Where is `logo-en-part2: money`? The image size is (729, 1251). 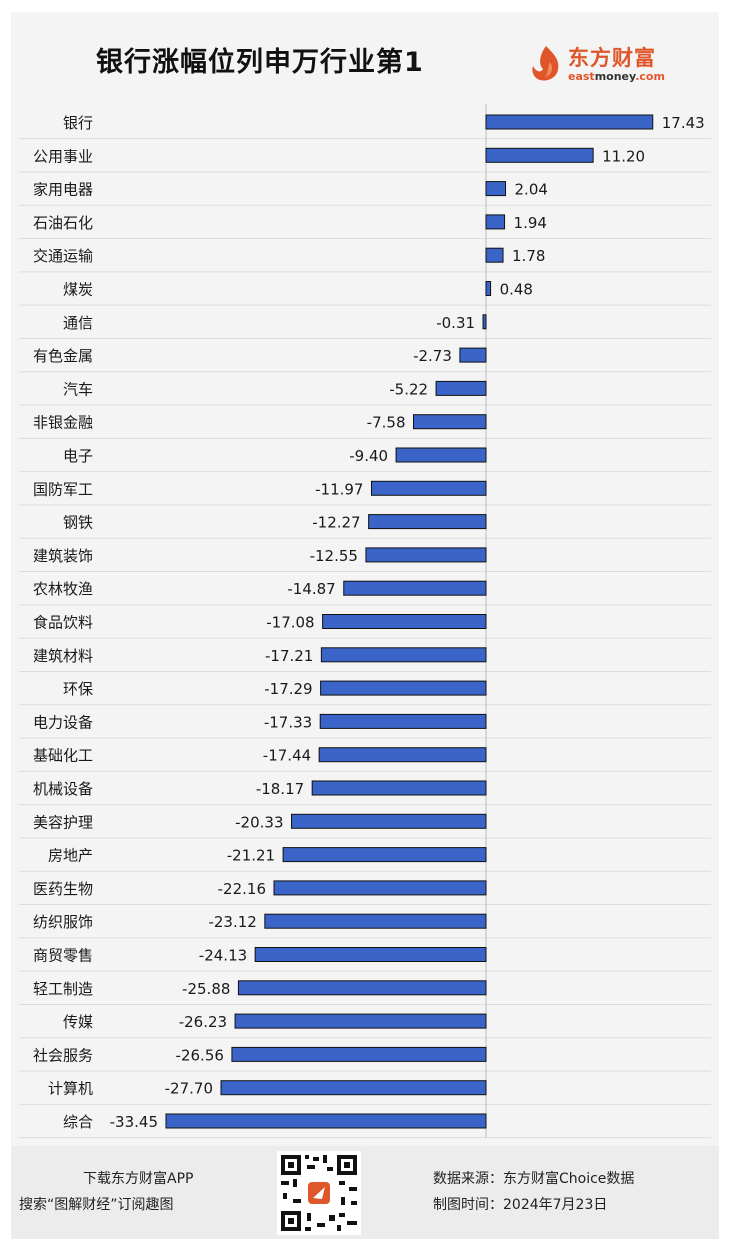
logo-en-part2: money is located at coordinates (615, 76).